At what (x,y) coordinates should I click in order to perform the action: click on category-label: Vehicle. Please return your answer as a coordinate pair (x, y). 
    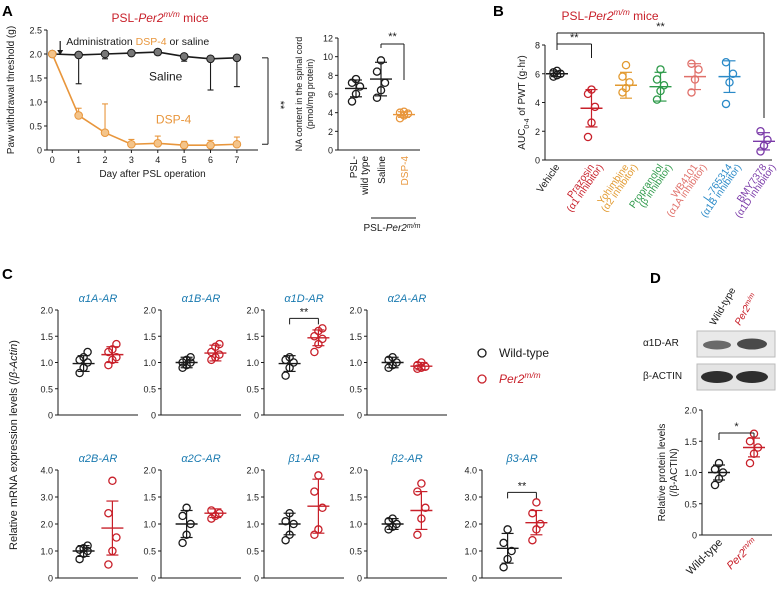
    Looking at the image, I should click on (549, 178).